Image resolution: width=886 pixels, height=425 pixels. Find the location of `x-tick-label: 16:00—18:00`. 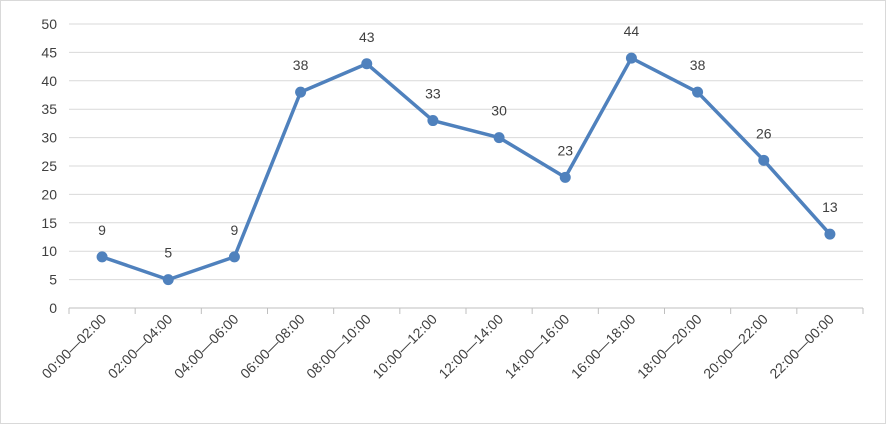

x-tick-label: 16:00—18:00 is located at coordinates (603, 346).